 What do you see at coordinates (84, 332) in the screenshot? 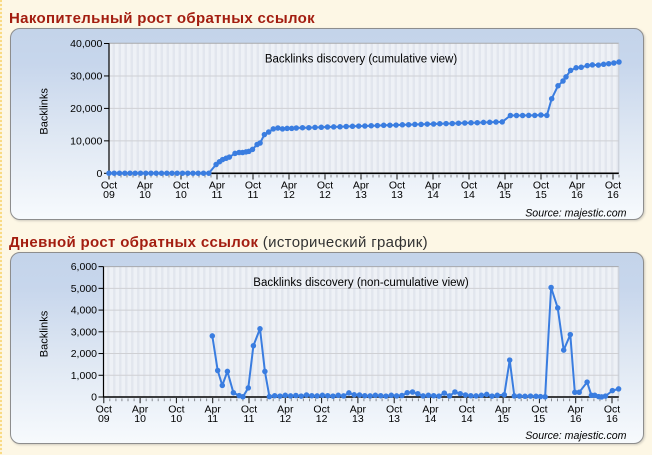
I see `svg-text: 3,000` at bounding box center [84, 332].